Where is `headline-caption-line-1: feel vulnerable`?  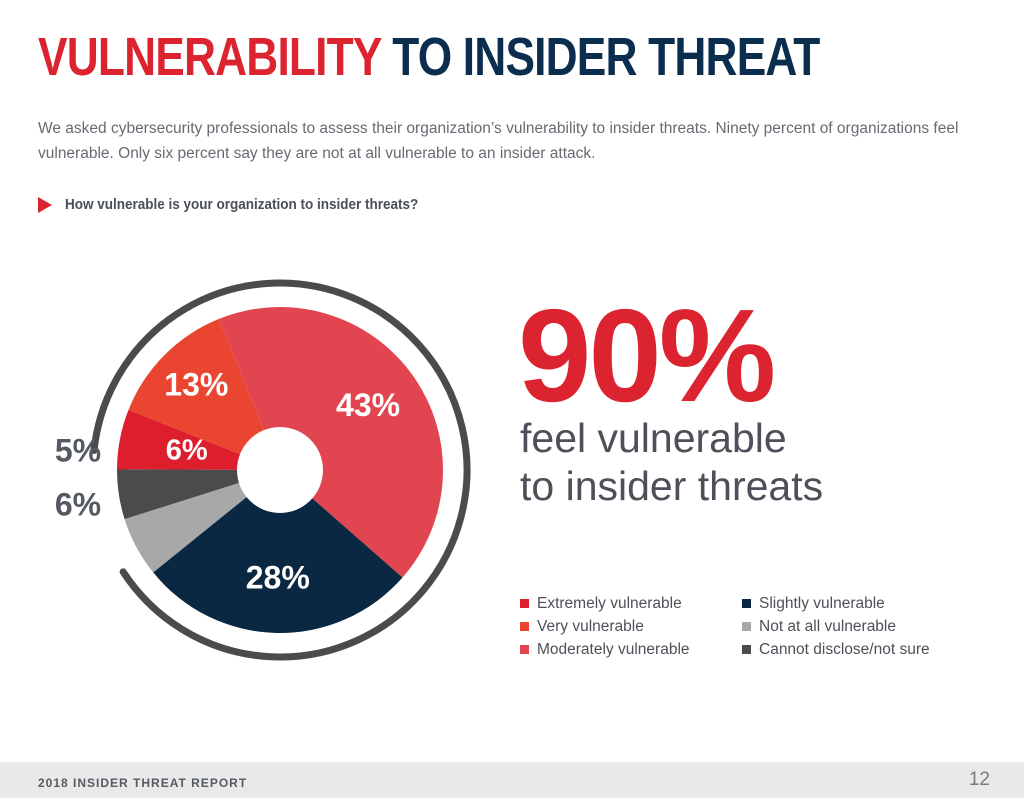
headline-caption-line-1: feel vulnerable is located at coordinates (653, 438).